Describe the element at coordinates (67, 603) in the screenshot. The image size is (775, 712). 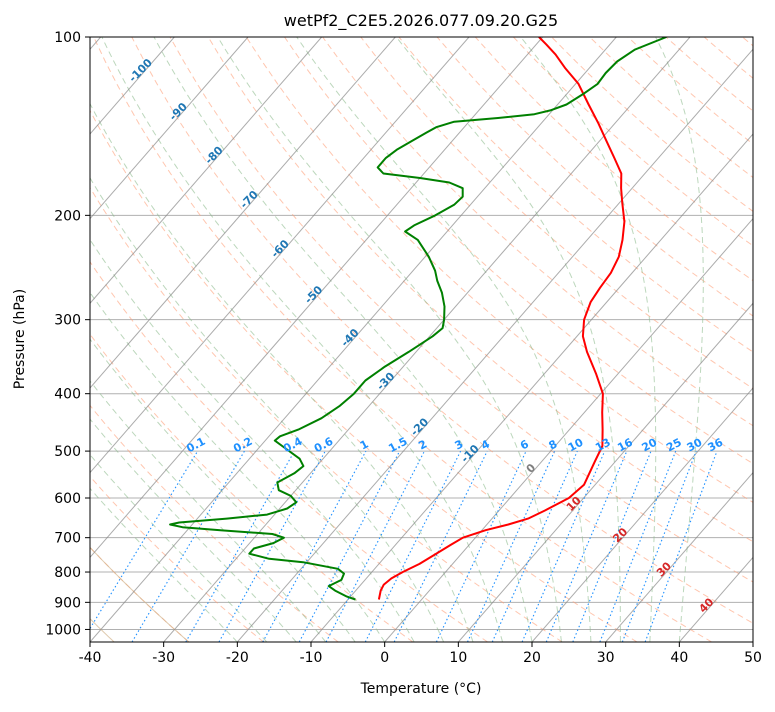
I see `y-tick-label: 900` at that location.